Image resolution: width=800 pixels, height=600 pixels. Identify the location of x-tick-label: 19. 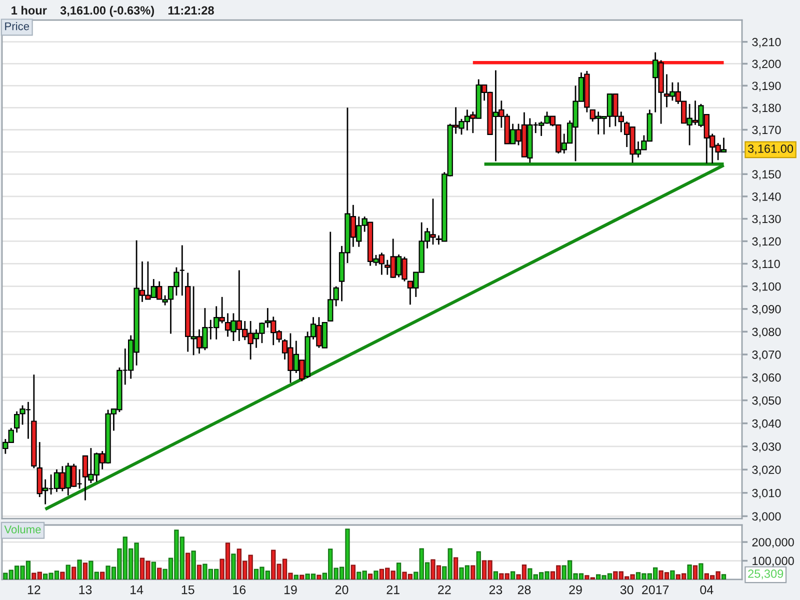
(290, 589).